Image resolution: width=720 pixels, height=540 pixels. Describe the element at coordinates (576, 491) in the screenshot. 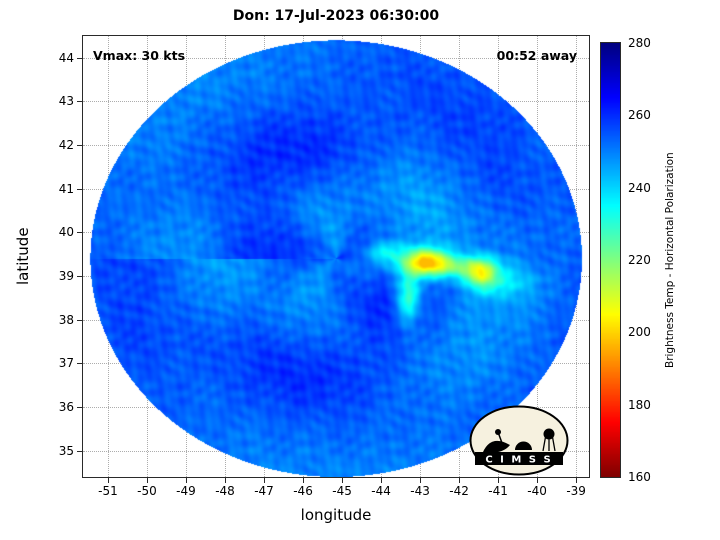

I see `x-tick-label: -39` at that location.